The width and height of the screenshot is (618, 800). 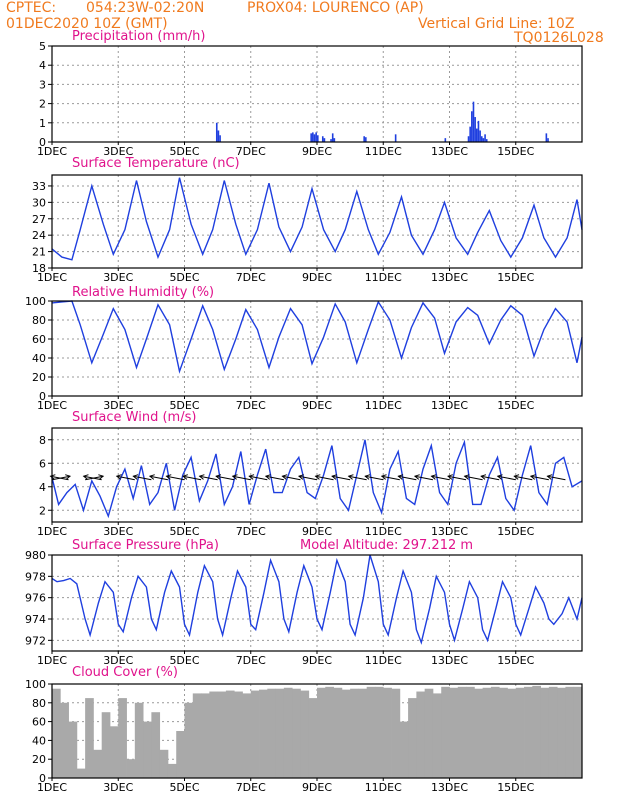 What do you see at coordinates (35, 301) in the screenshot?
I see `y-tick-label: 100` at bounding box center [35, 301].